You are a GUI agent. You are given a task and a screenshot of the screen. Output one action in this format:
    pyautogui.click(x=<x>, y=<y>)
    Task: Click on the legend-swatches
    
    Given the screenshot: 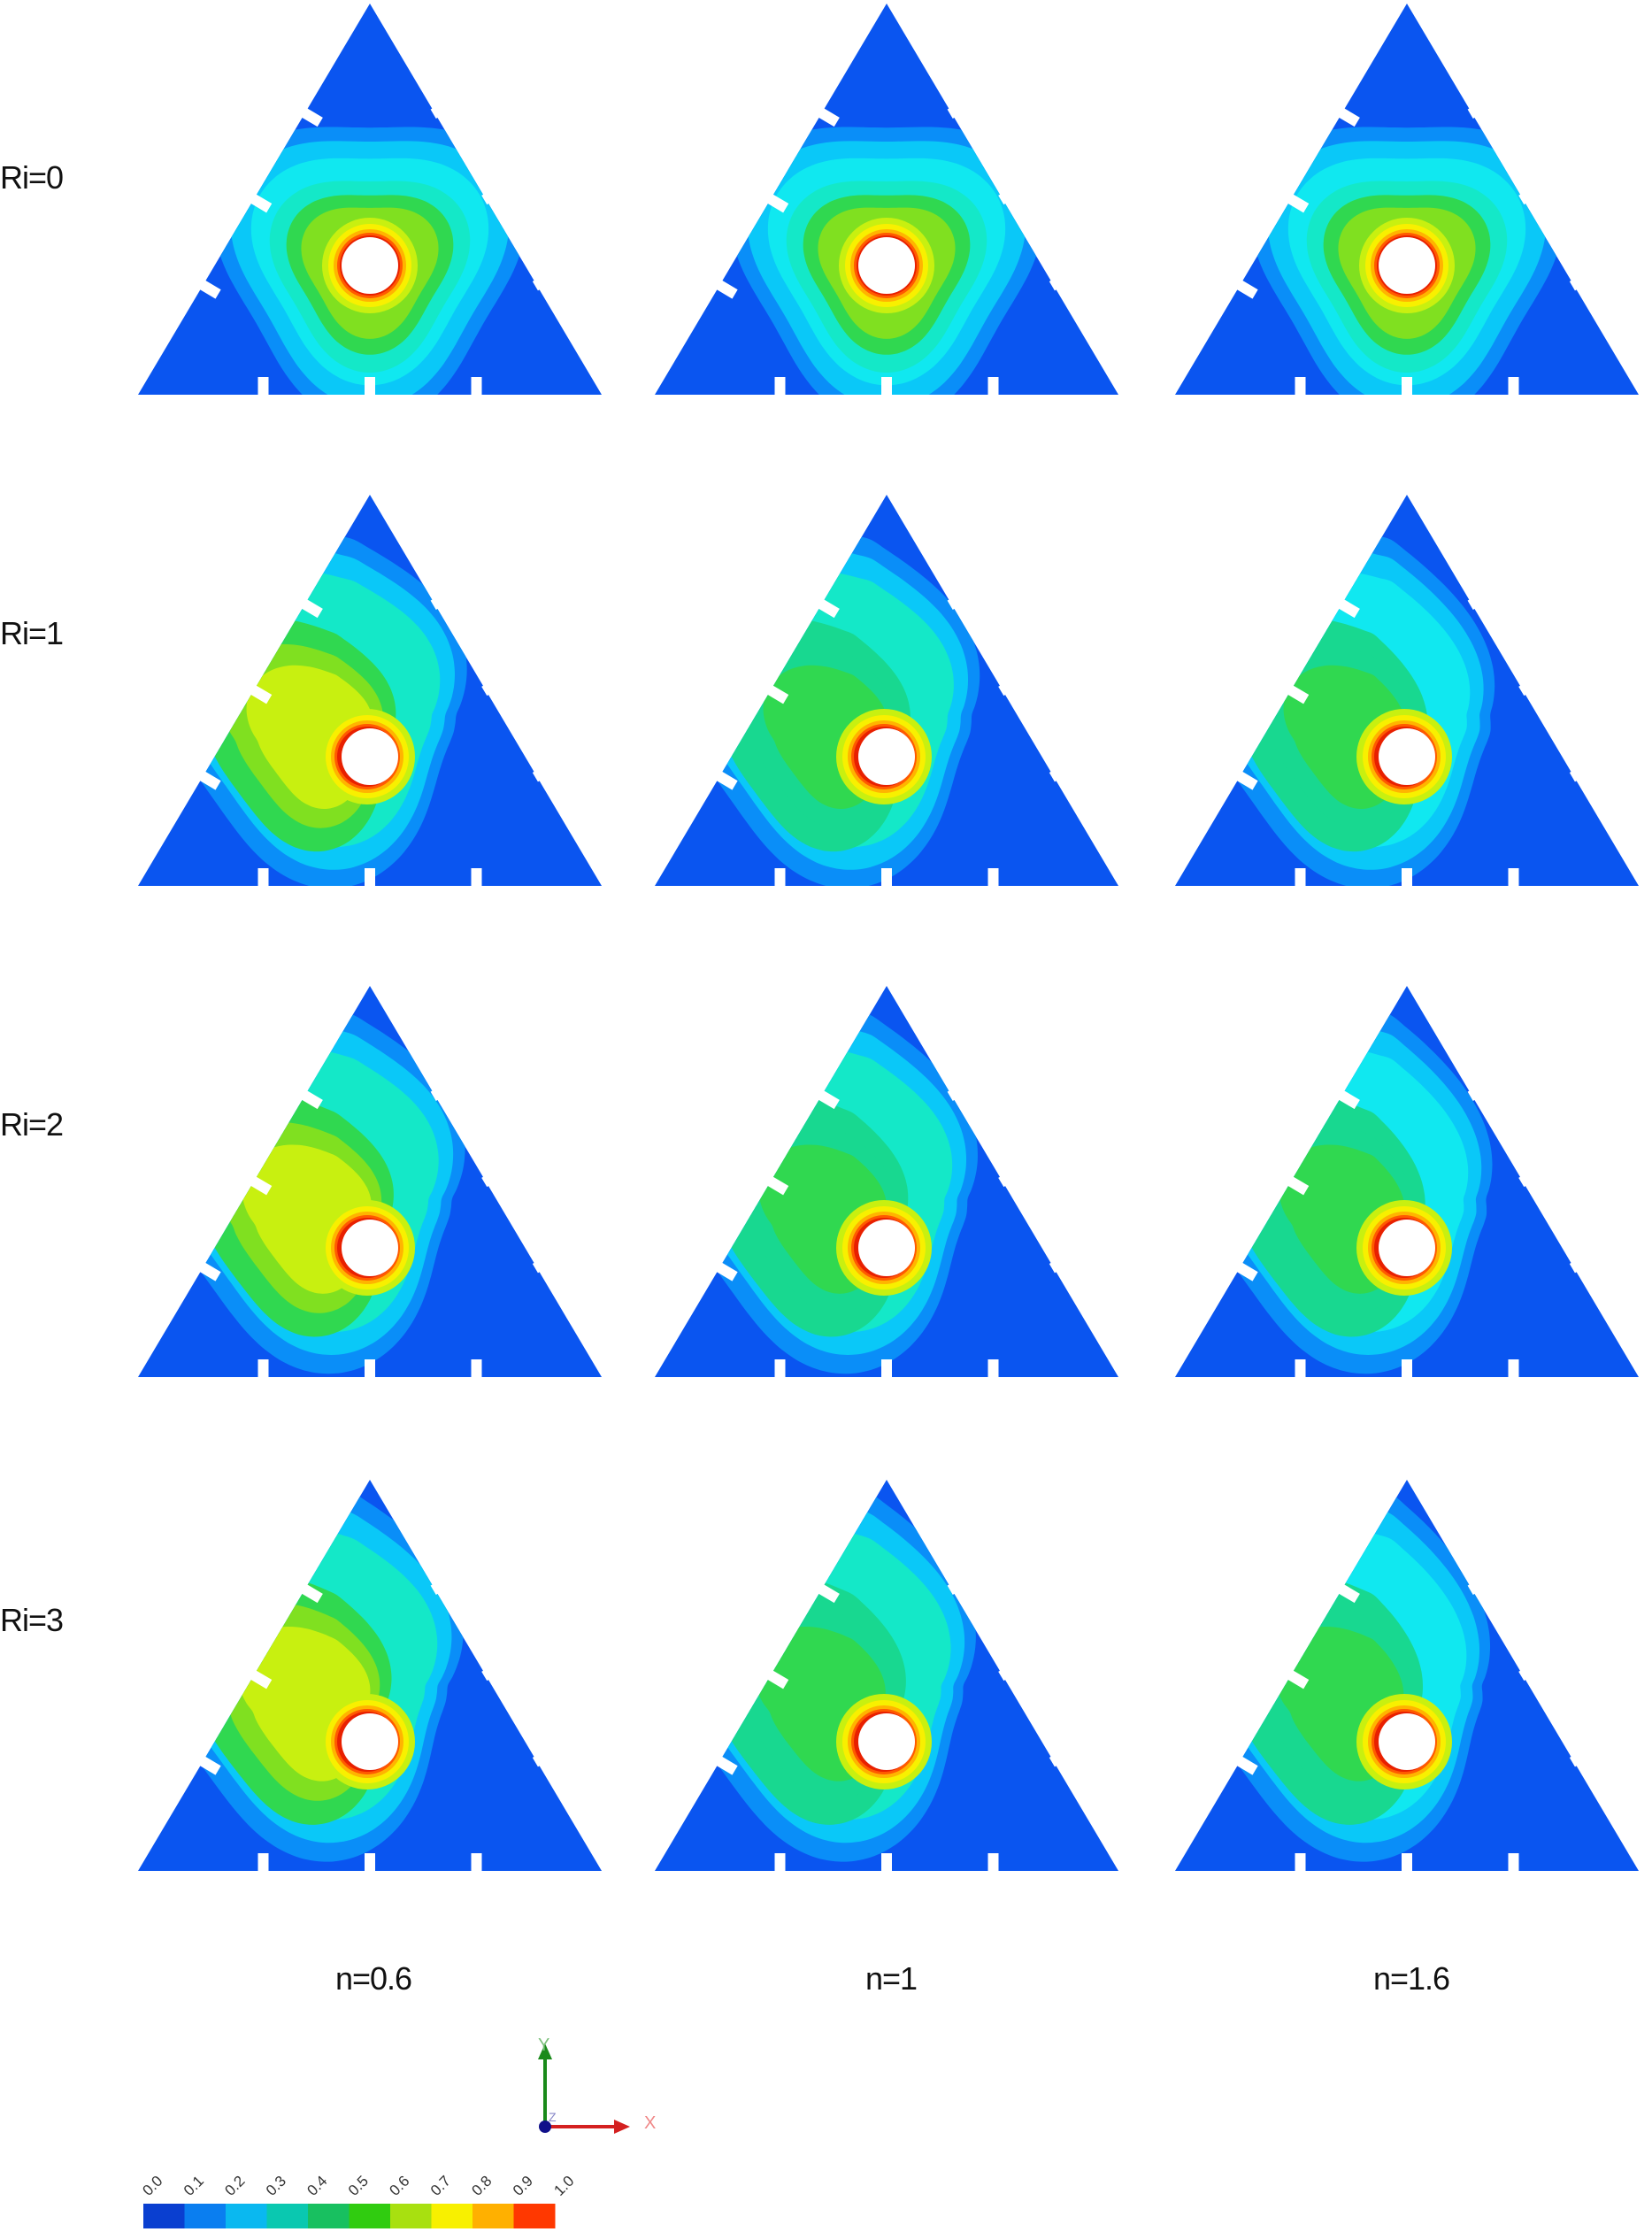 What is the action you would take?
    pyautogui.click(x=349, y=2216)
    